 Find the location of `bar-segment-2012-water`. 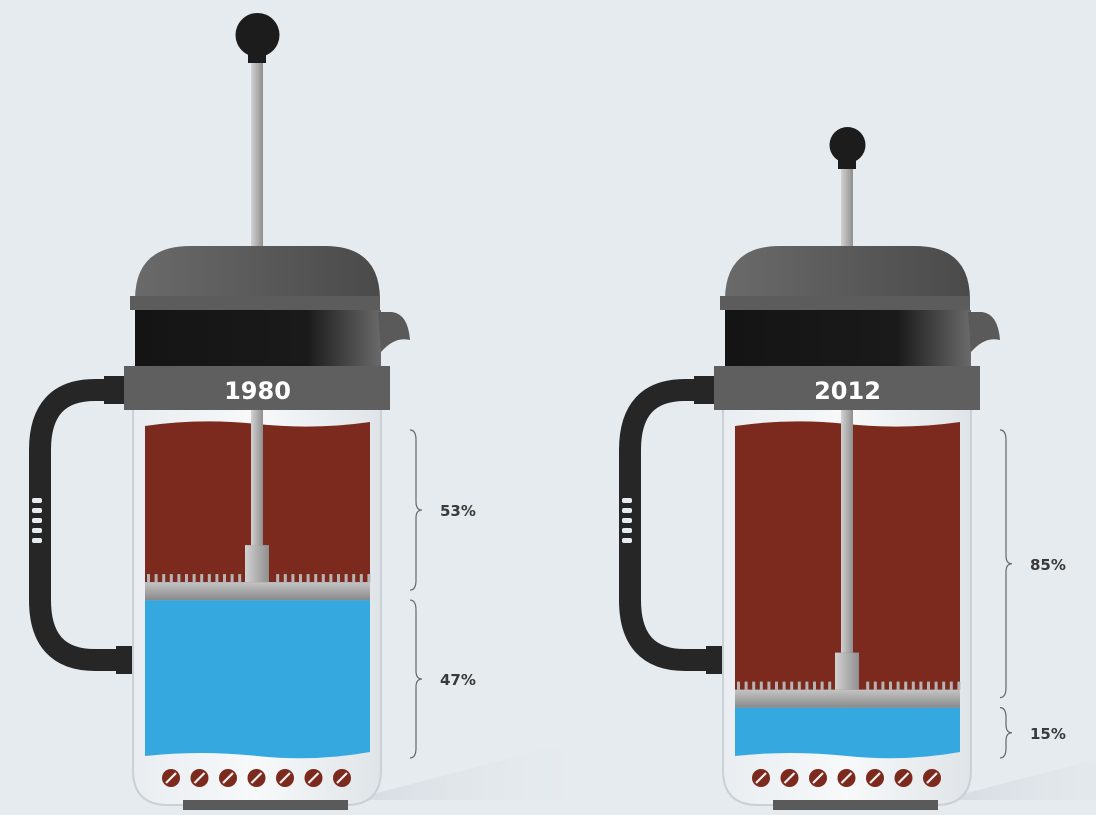

bar-segment-2012-water is located at coordinates (847, 733).